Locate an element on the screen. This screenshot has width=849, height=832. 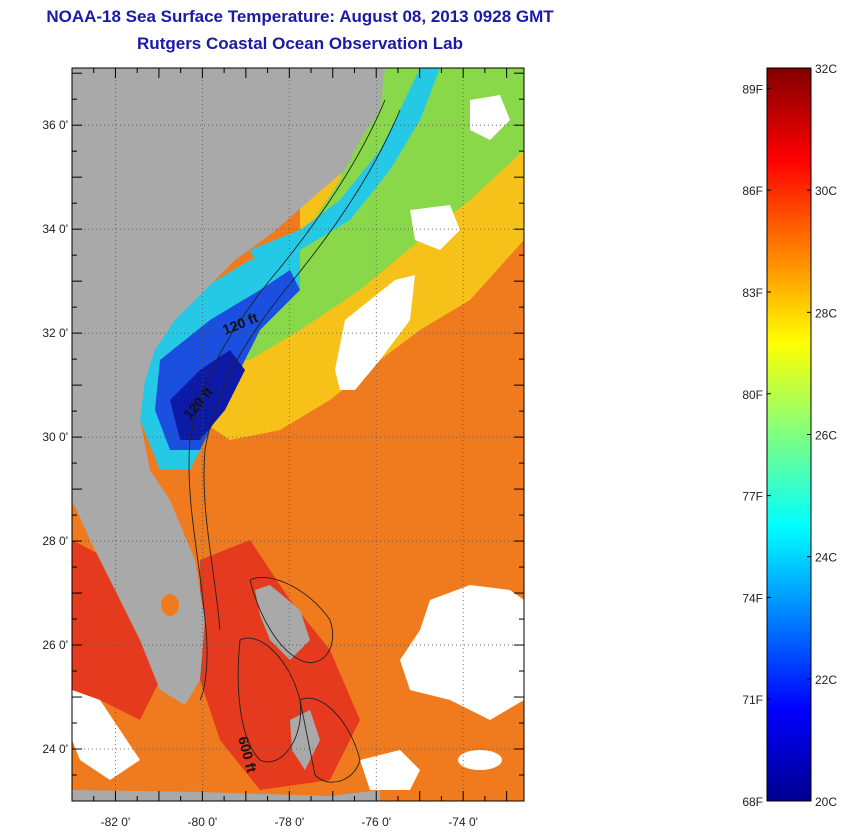
map-subtitle: Rutgers Coastal Ocean Observation Lab is located at coordinates (300, 43).